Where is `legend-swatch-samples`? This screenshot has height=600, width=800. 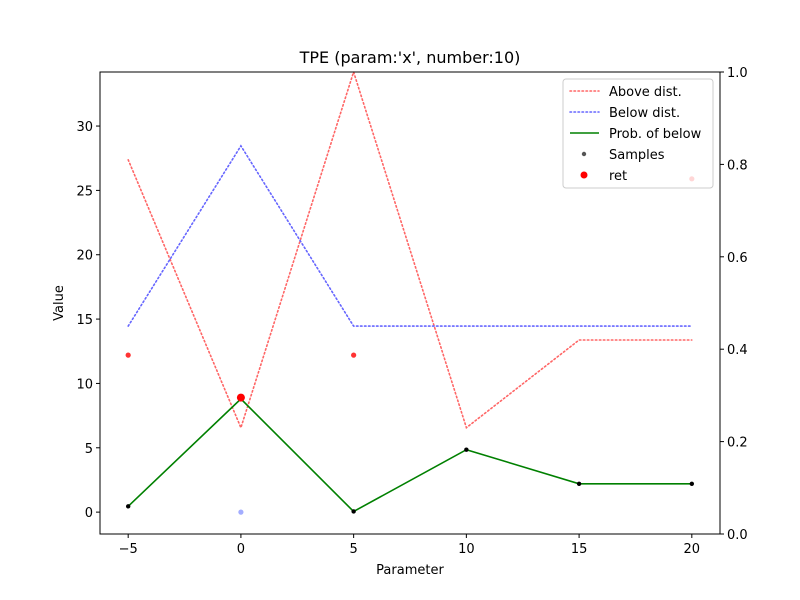
legend-swatch-samples is located at coordinates (584, 154).